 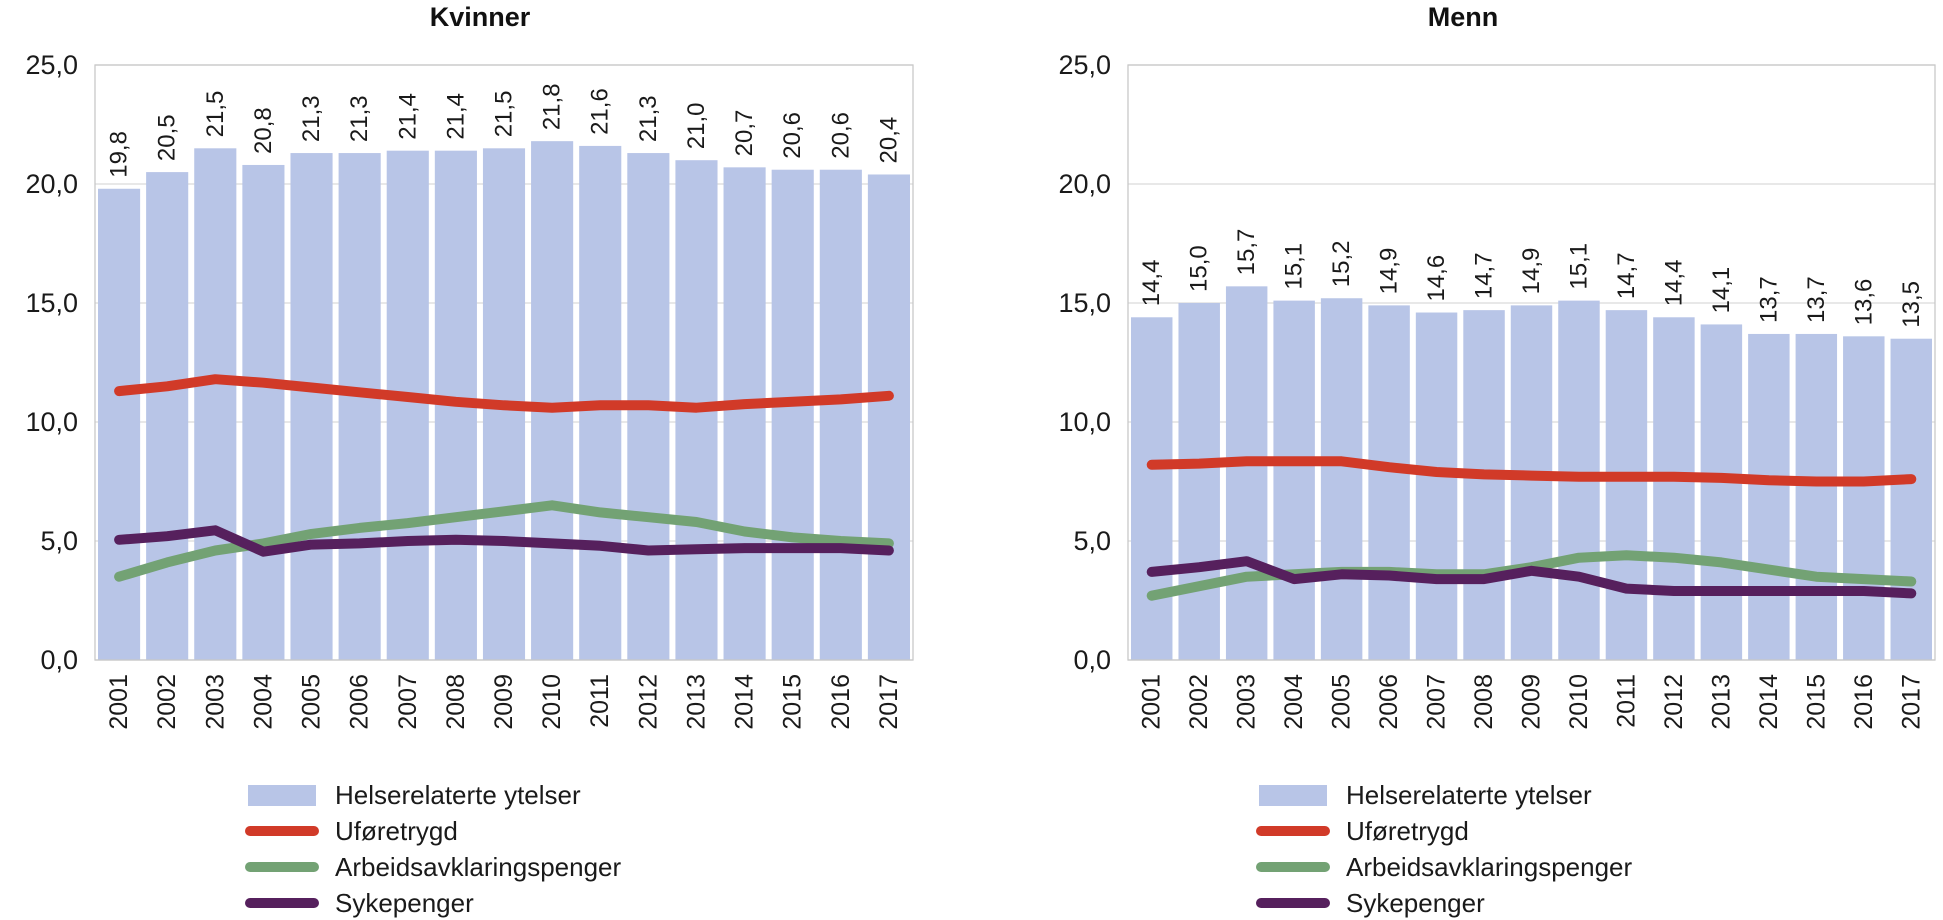 I want to click on bar-value-label: 21,8, so click(x=552, y=106).